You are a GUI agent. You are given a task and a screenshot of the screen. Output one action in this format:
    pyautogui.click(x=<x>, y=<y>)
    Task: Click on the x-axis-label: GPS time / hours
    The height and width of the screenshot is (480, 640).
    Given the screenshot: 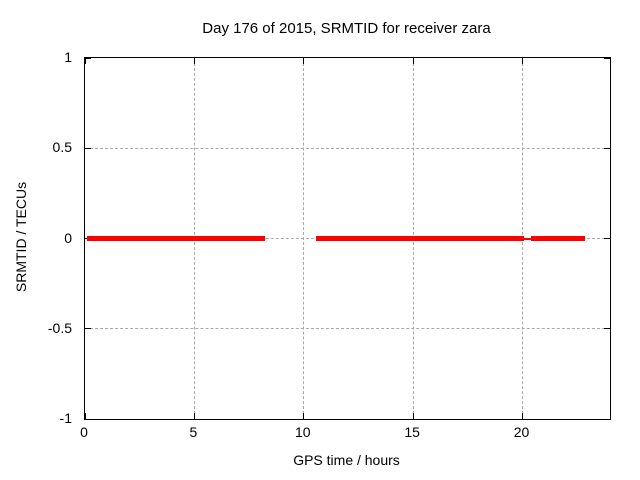 What is the action you would take?
    pyautogui.click(x=346, y=460)
    